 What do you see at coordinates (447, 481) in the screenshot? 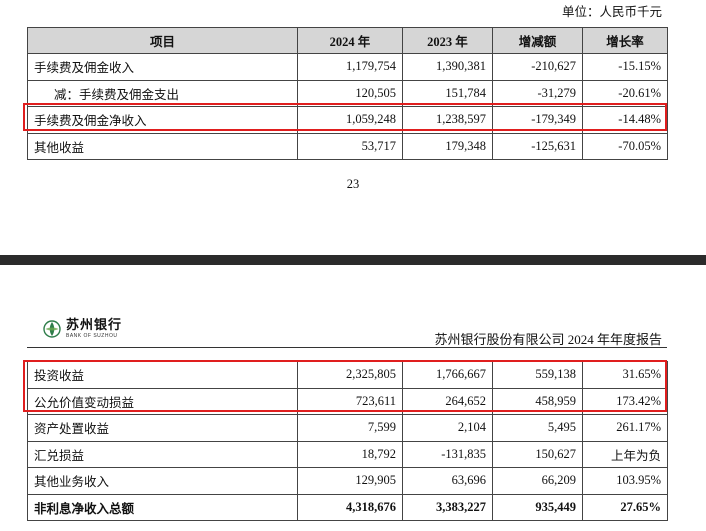
I see `cell-2023: 63,696` at bounding box center [447, 481].